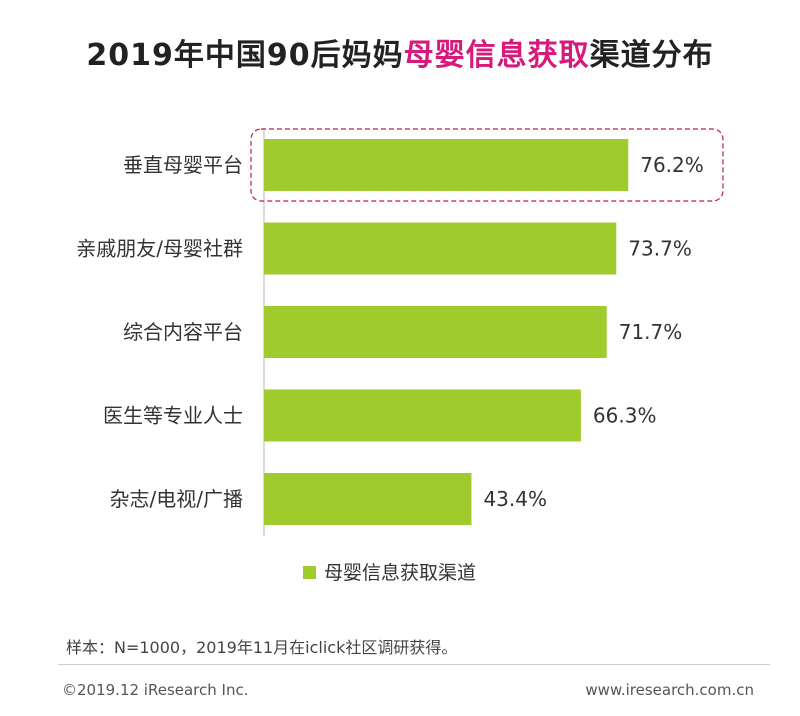  I want to click on highlight-box, so click(487, 165).